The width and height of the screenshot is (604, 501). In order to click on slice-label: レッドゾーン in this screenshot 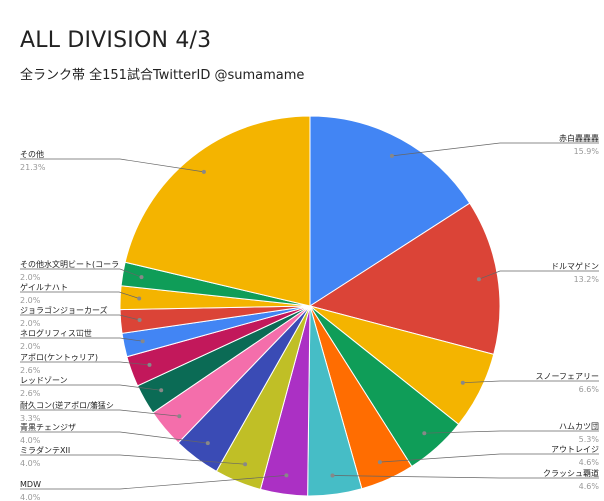, I will do `click(44, 380)`.